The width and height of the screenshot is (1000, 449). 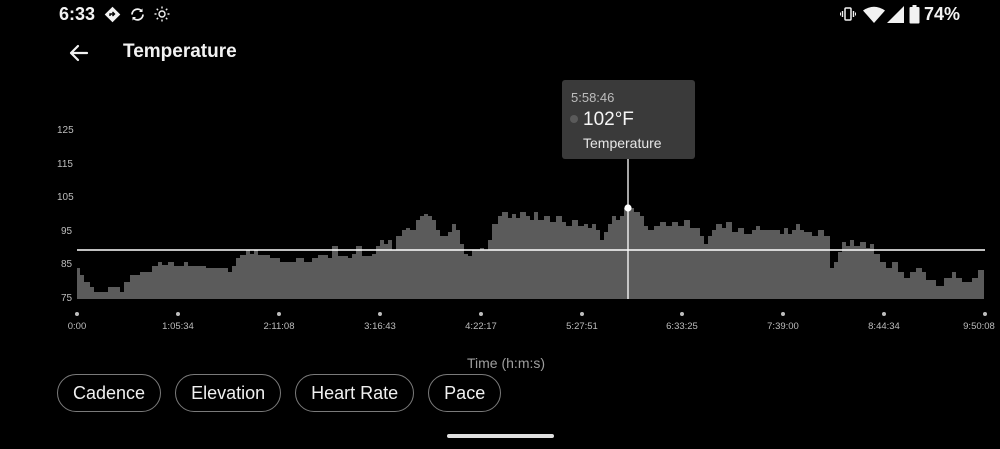 I want to click on elevation-chip: Elevation, so click(x=228, y=393).